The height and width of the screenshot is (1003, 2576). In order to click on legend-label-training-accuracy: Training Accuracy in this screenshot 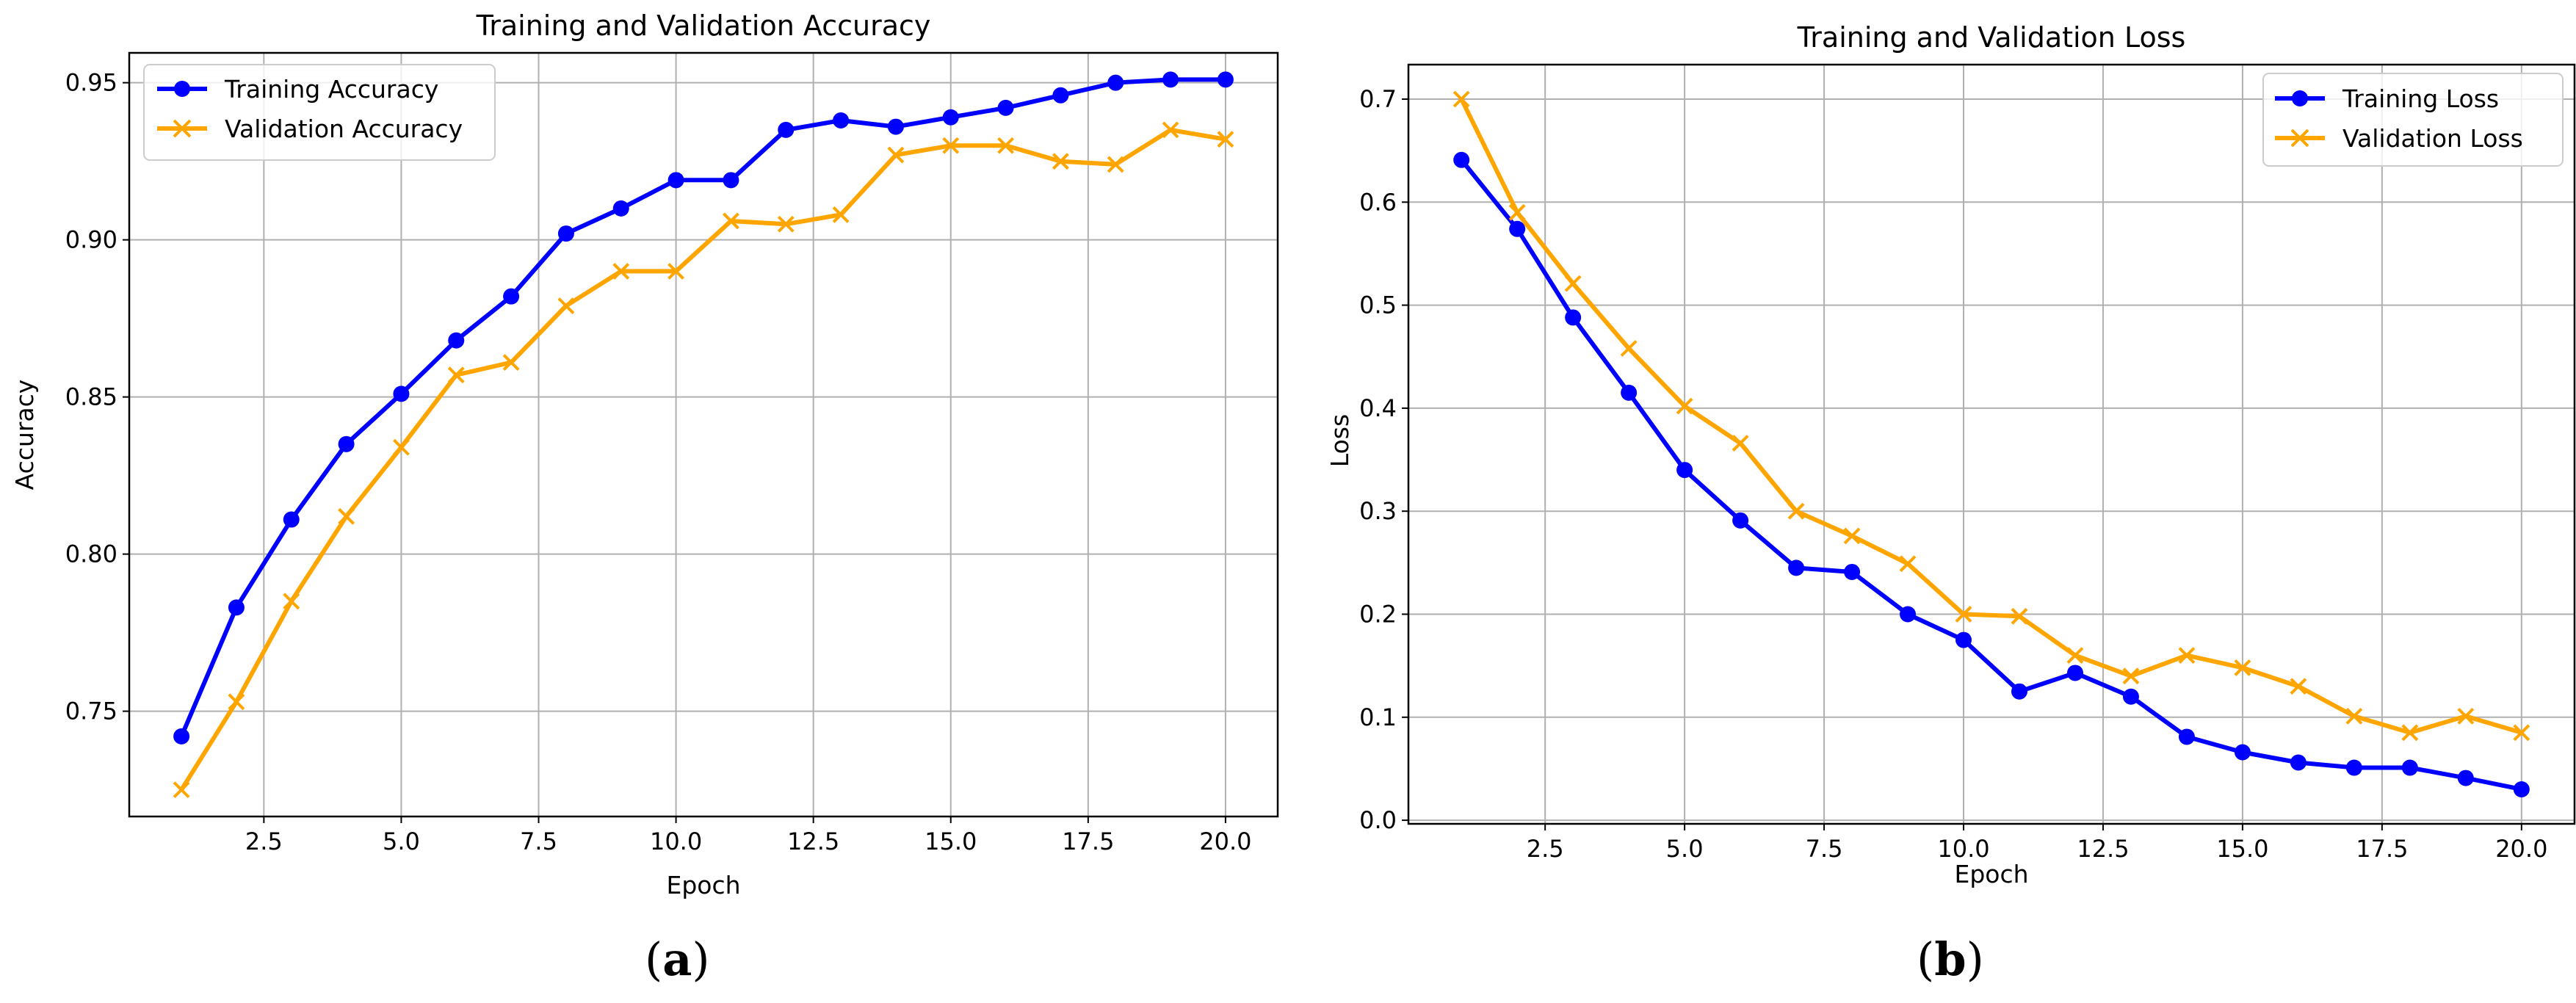, I will do `click(331, 89)`.